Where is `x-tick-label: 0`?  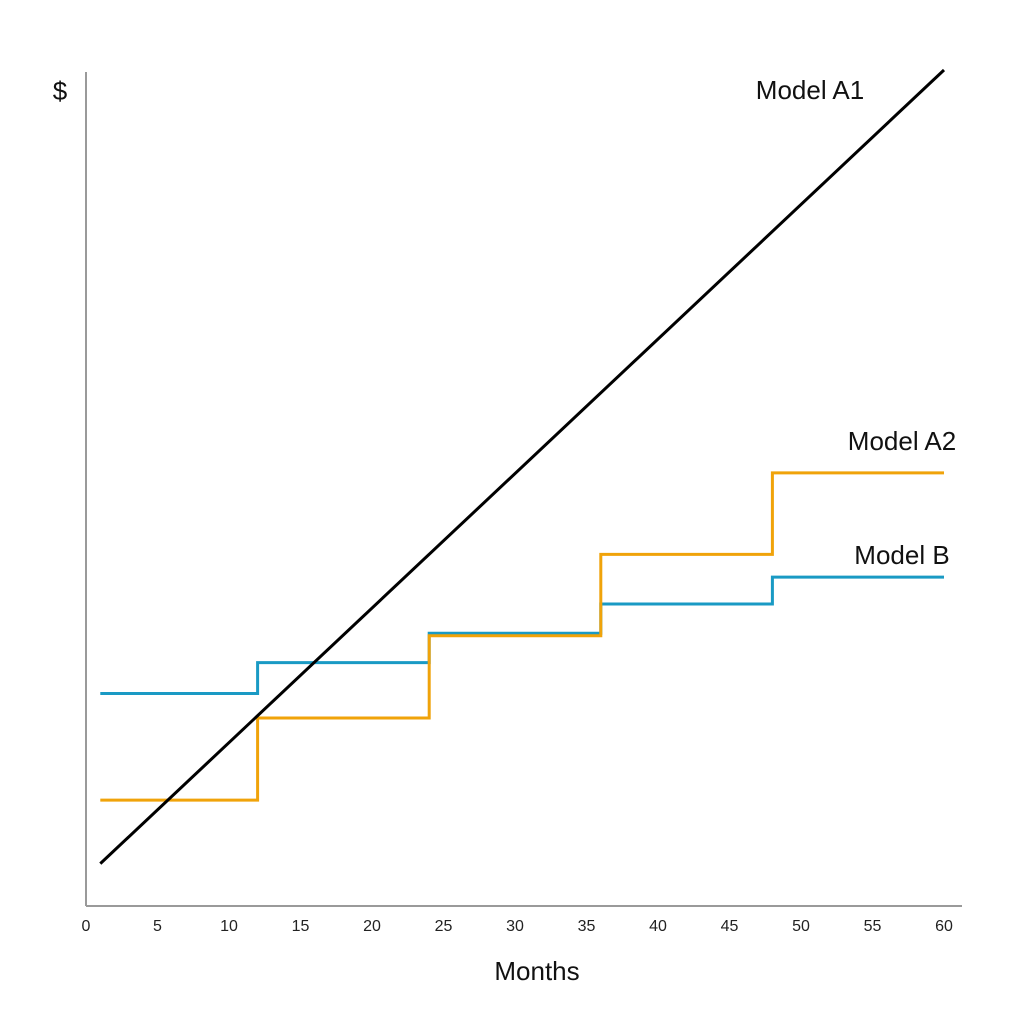
x-tick-label: 0 is located at coordinates (86, 926).